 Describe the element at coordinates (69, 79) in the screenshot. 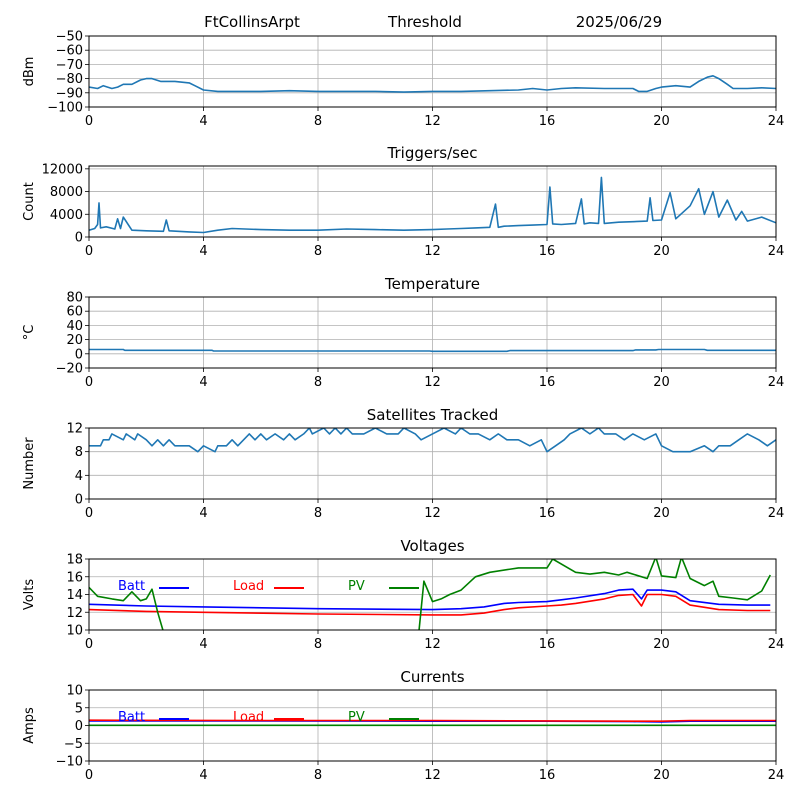

I see `y-tick-label: −80` at that location.